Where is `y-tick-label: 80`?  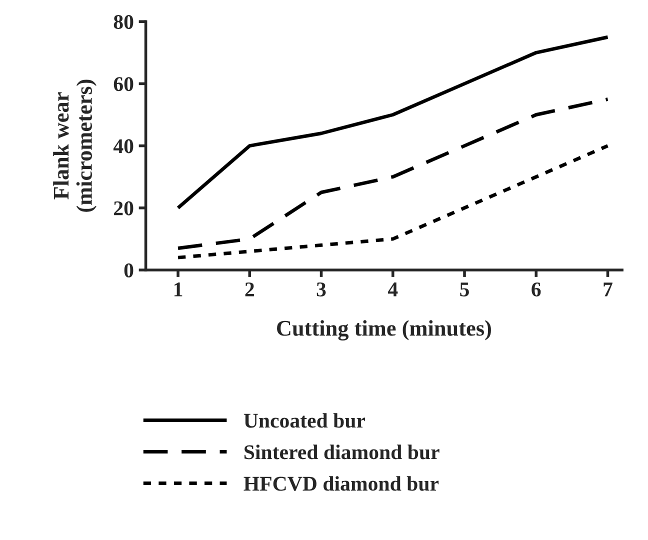
y-tick-label: 80 is located at coordinates (124, 22).